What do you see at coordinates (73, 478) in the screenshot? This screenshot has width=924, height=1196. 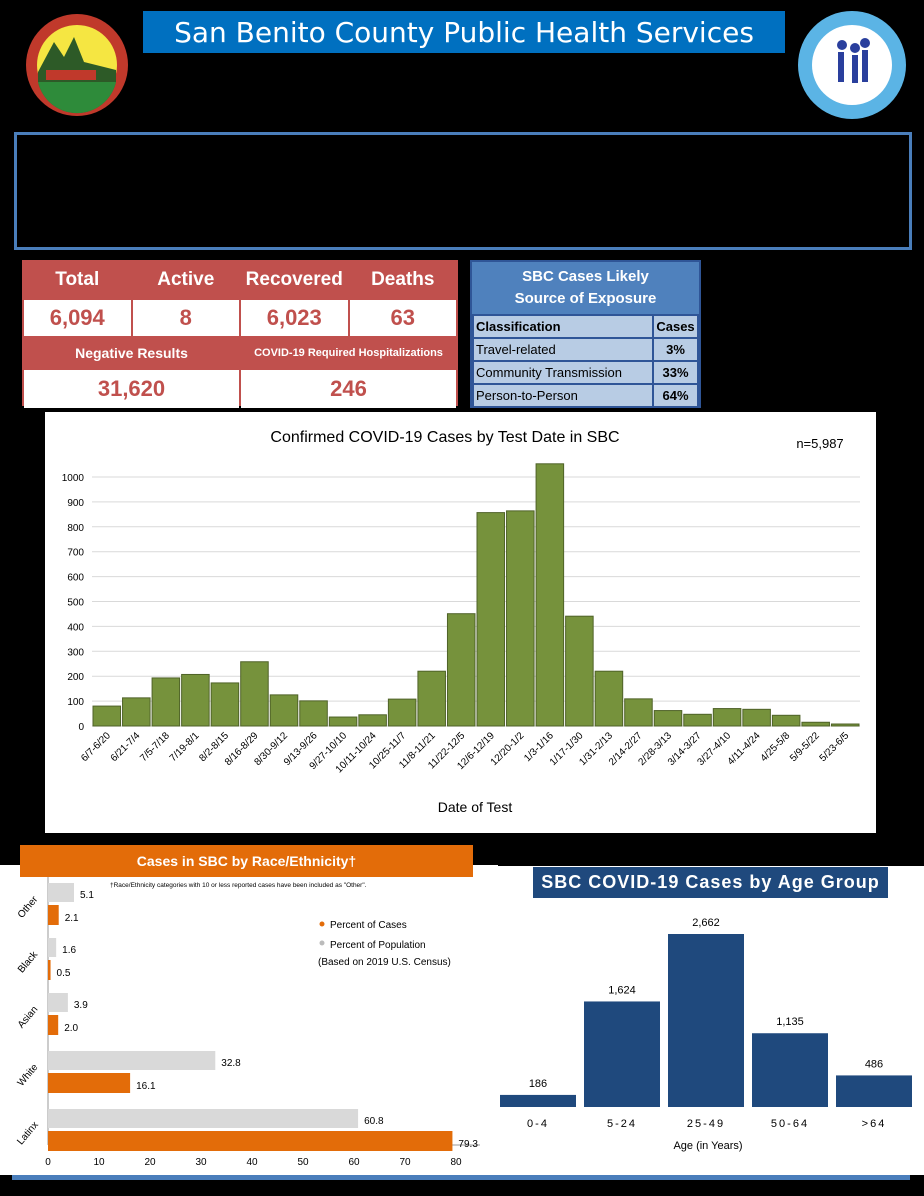 I see `y-tick-label: 1000` at bounding box center [73, 478].